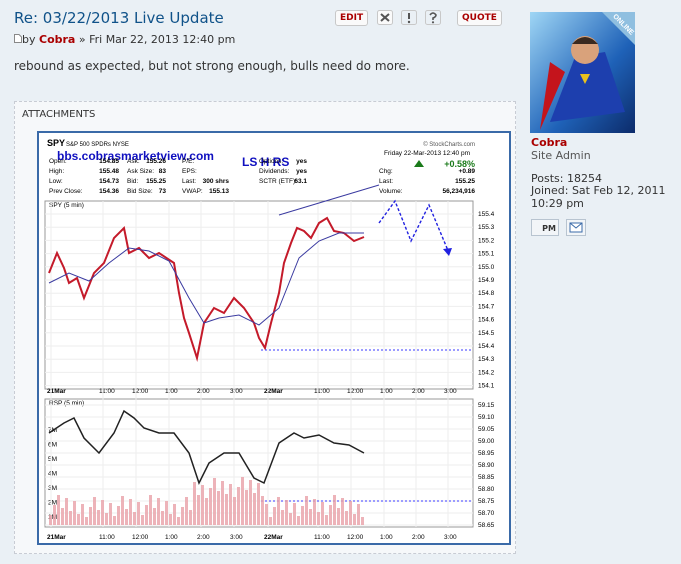 Image resolution: width=681 pixels, height=564 pixels. What do you see at coordinates (271, 161) in the screenshot?
I see `stat-label: Options:` at bounding box center [271, 161].